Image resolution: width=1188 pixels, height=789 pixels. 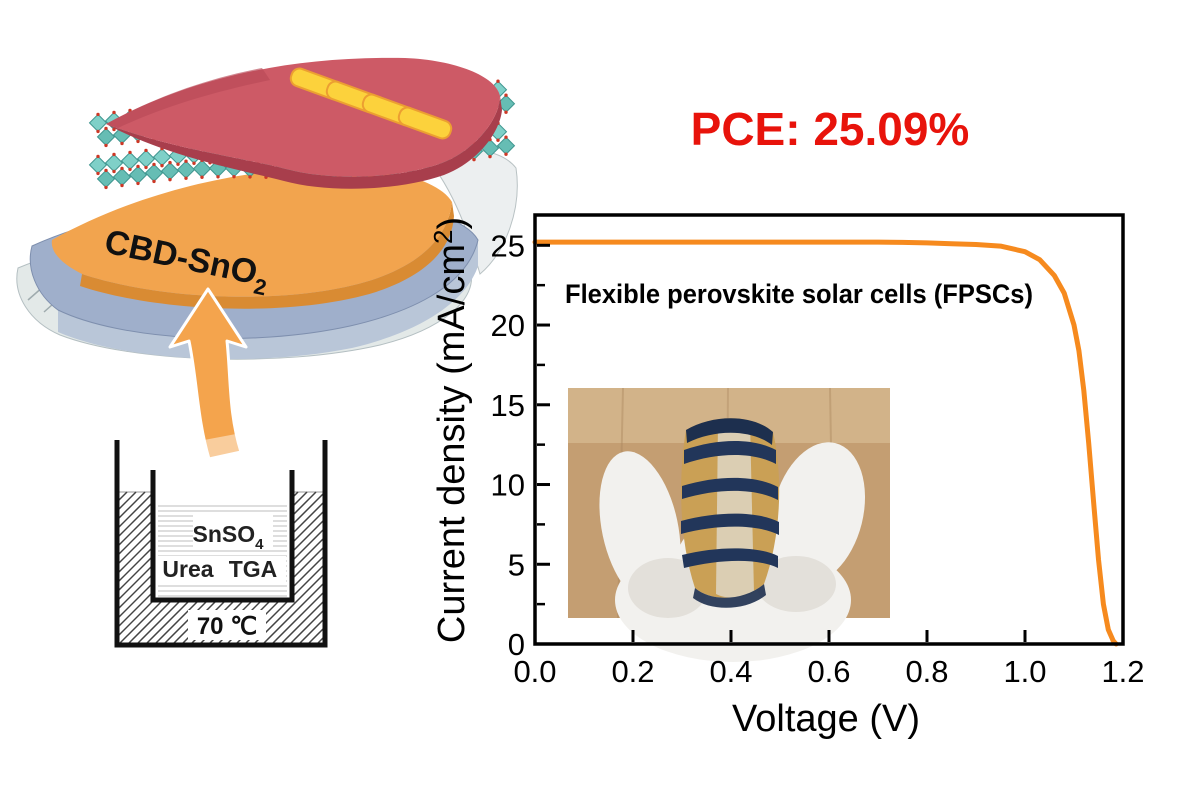 I want to click on substrate-front-face, so click(x=268, y=300).